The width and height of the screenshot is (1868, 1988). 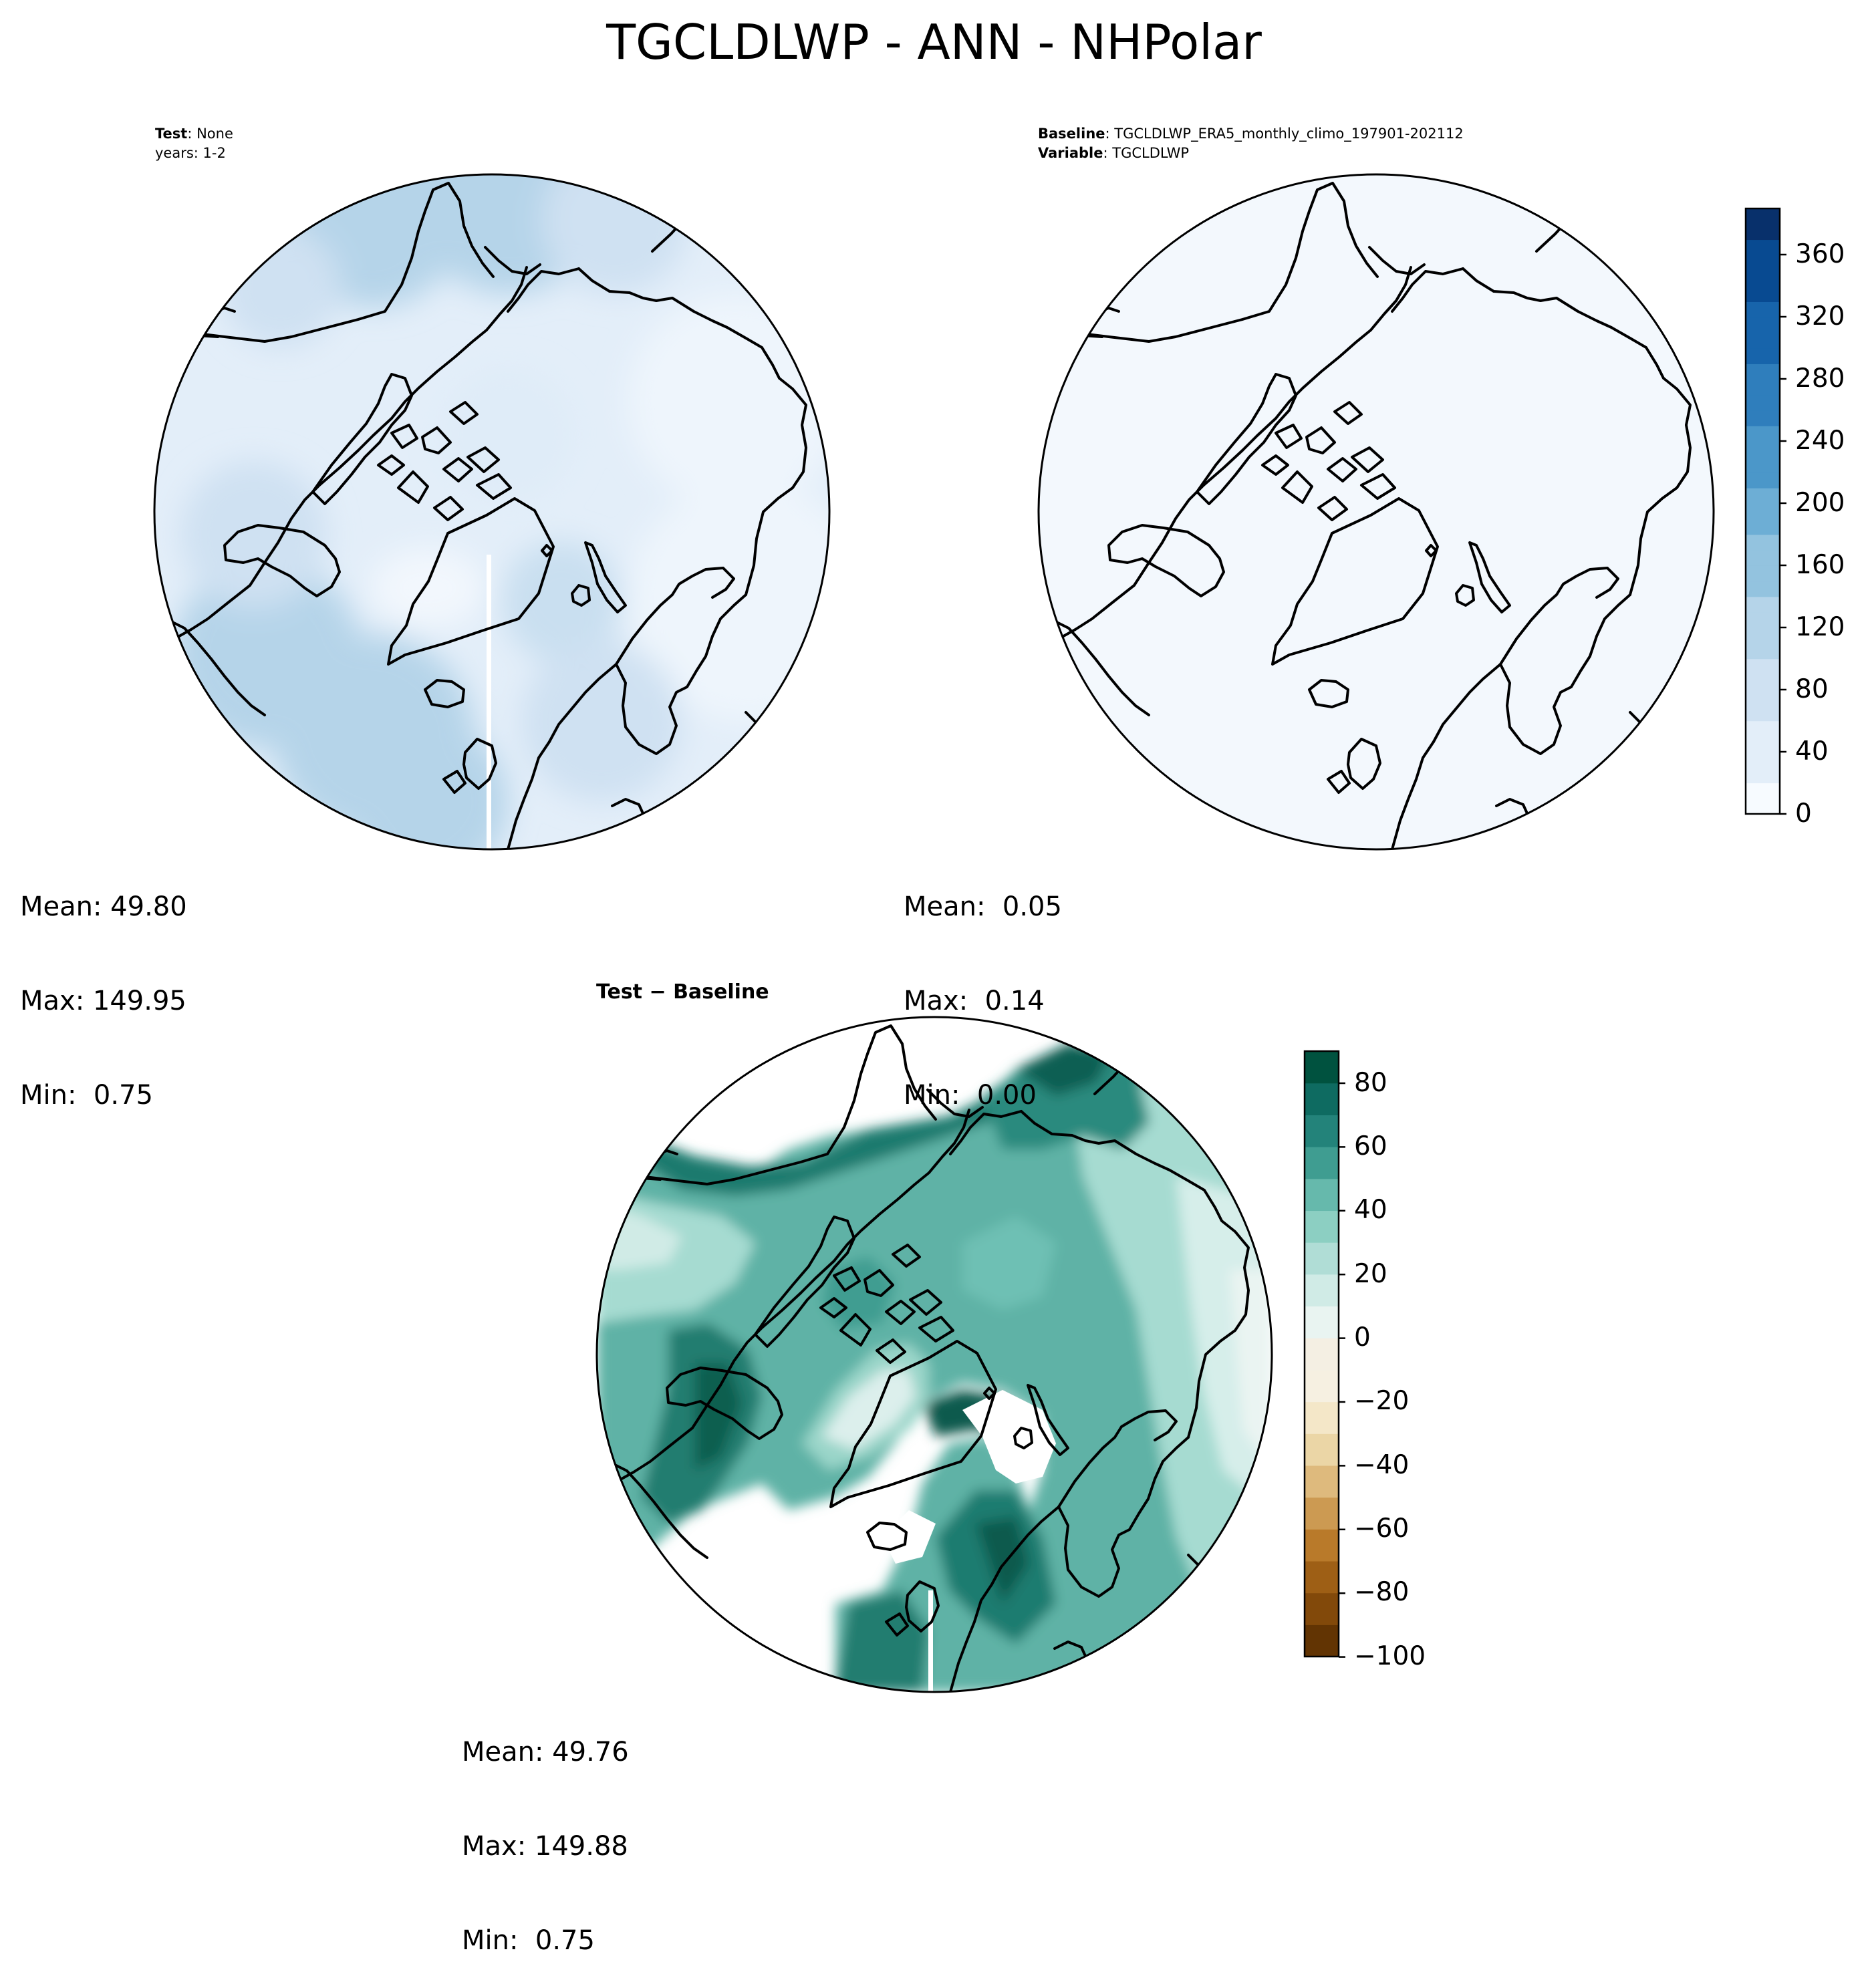 I want to click on cb2-tick: −60, so click(x=1382, y=1529).